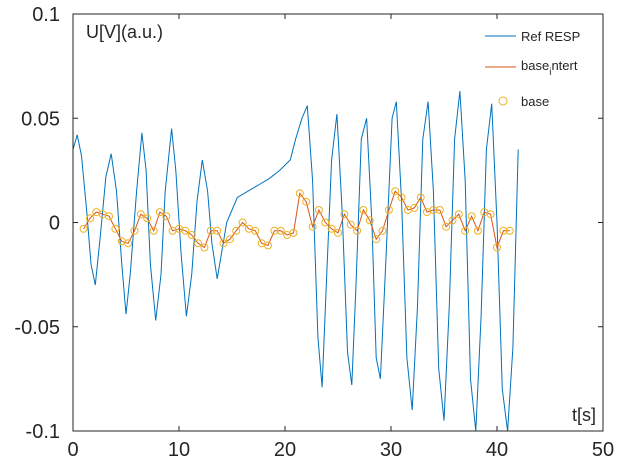 The height and width of the screenshot is (464, 633). I want to click on y-axis-label: U[V](a.u.), so click(124, 32).